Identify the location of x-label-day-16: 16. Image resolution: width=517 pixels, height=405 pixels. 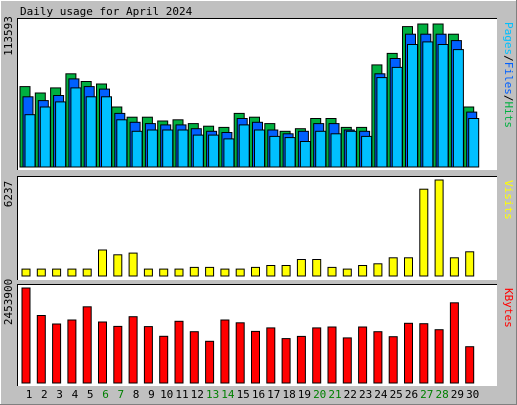
(258, 394).